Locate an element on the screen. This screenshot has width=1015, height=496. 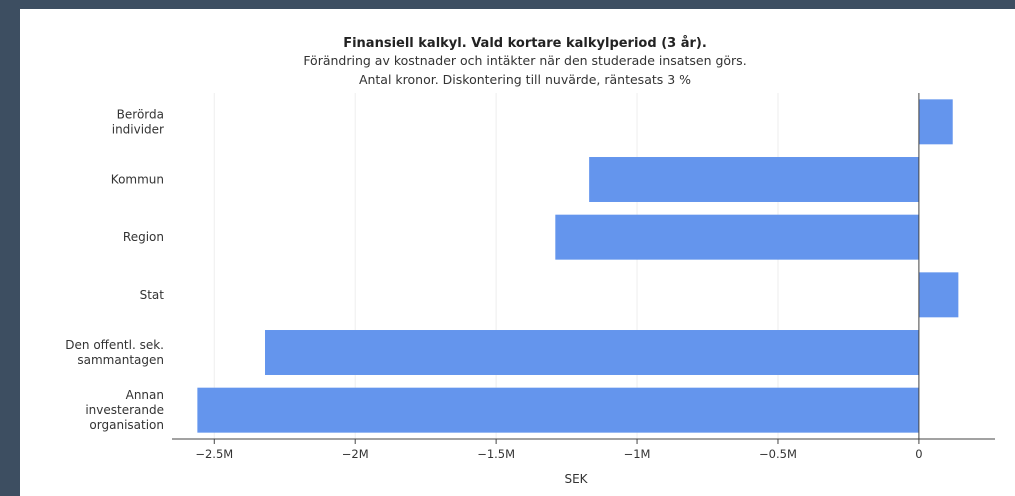
y-category-label: Stat is located at coordinates (152, 295).